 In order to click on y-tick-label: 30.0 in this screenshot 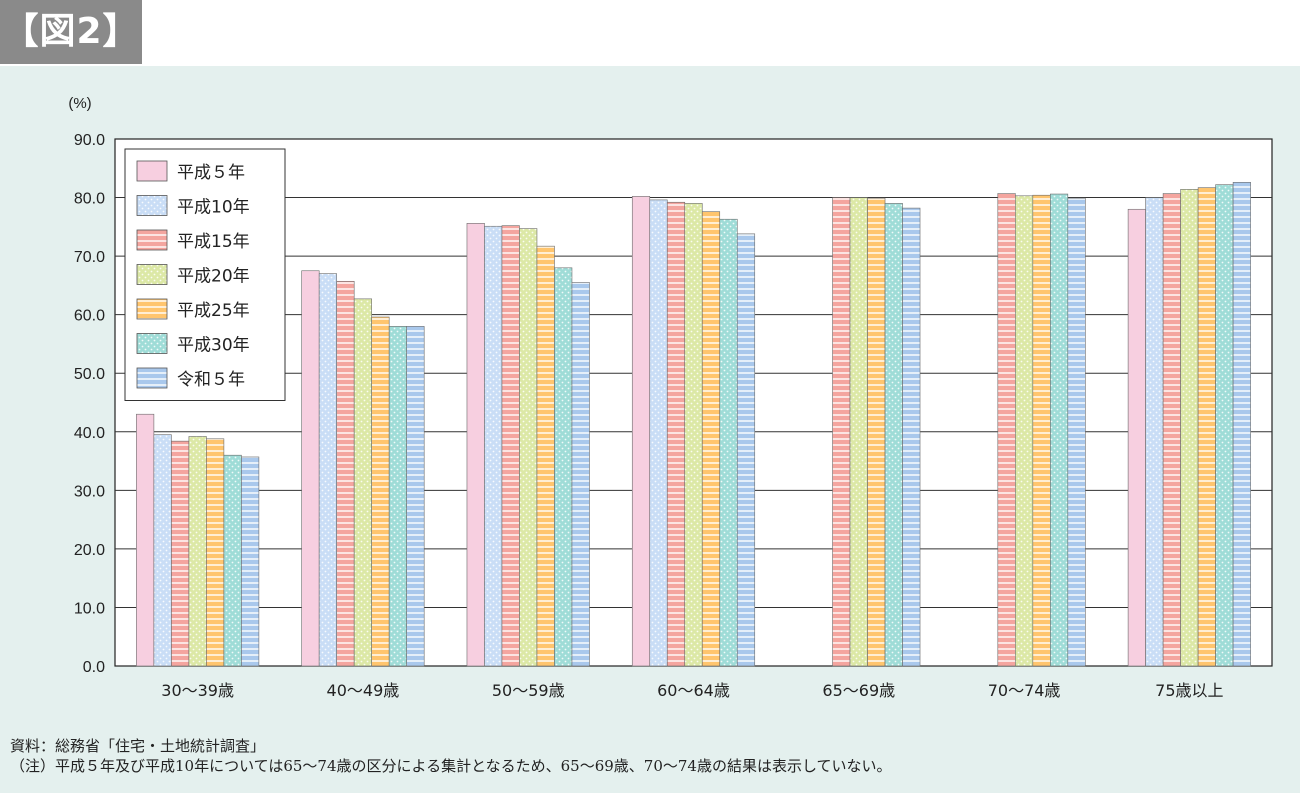, I will do `click(89, 491)`.